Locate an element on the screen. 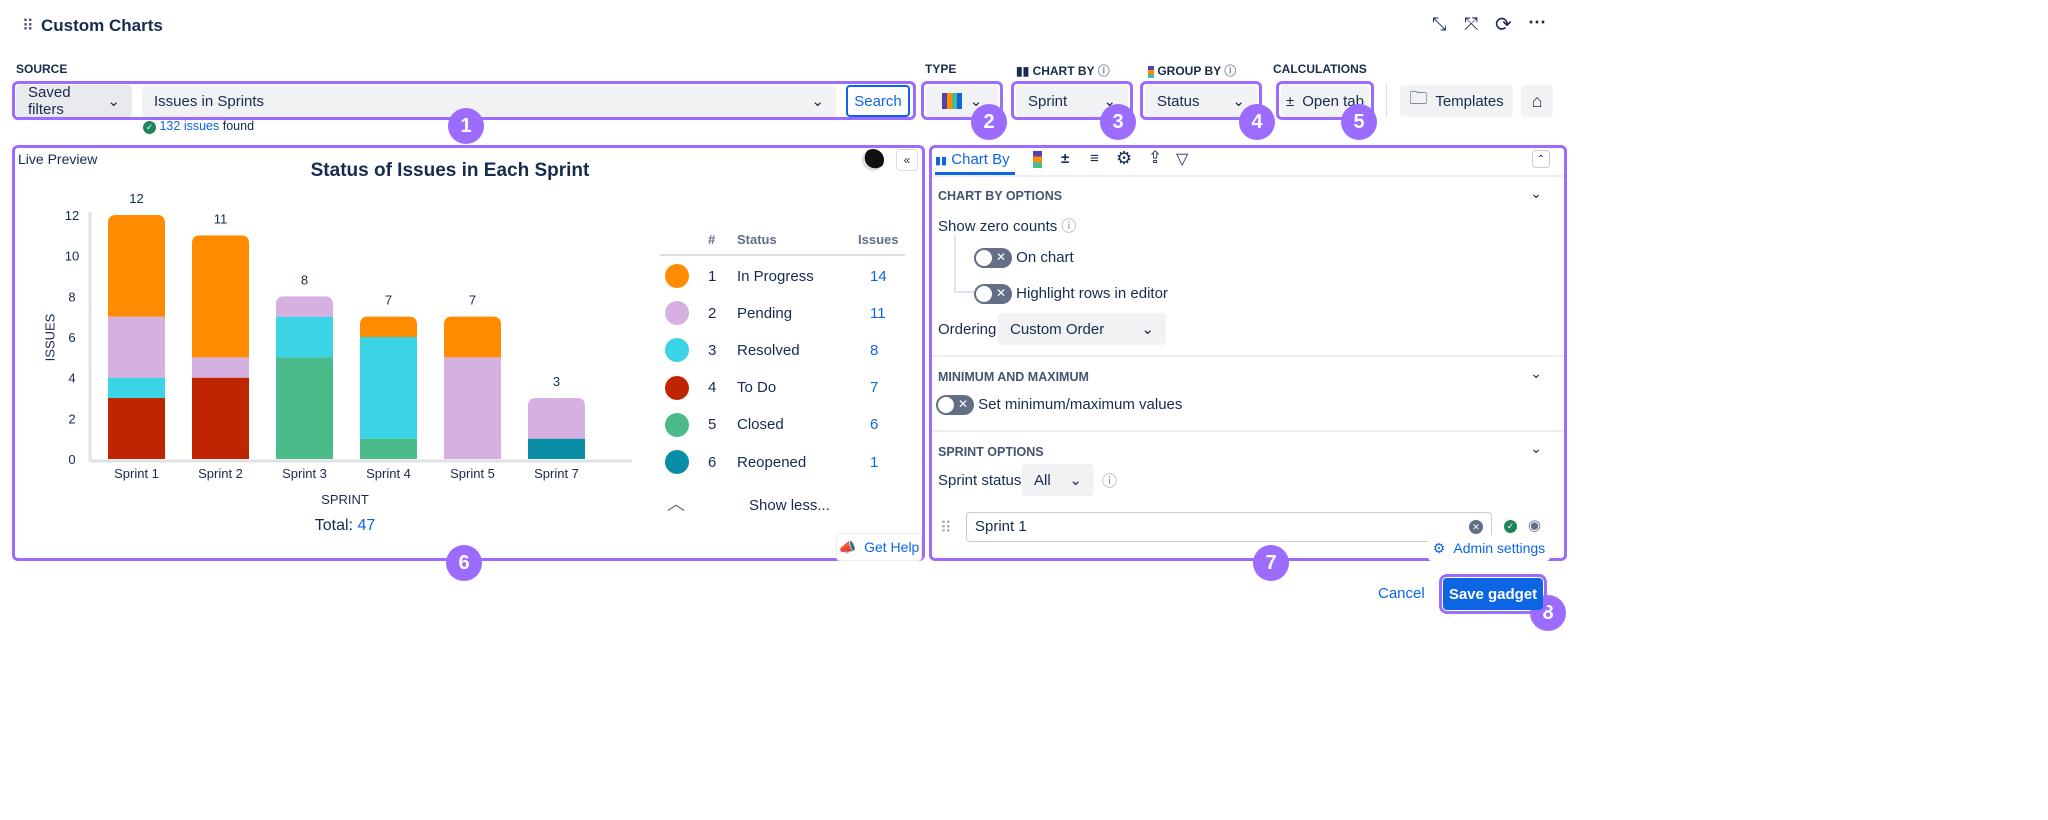 This screenshot has width=2048, height=820. bar-chart-icon: ▮▮ is located at coordinates (1023, 71).